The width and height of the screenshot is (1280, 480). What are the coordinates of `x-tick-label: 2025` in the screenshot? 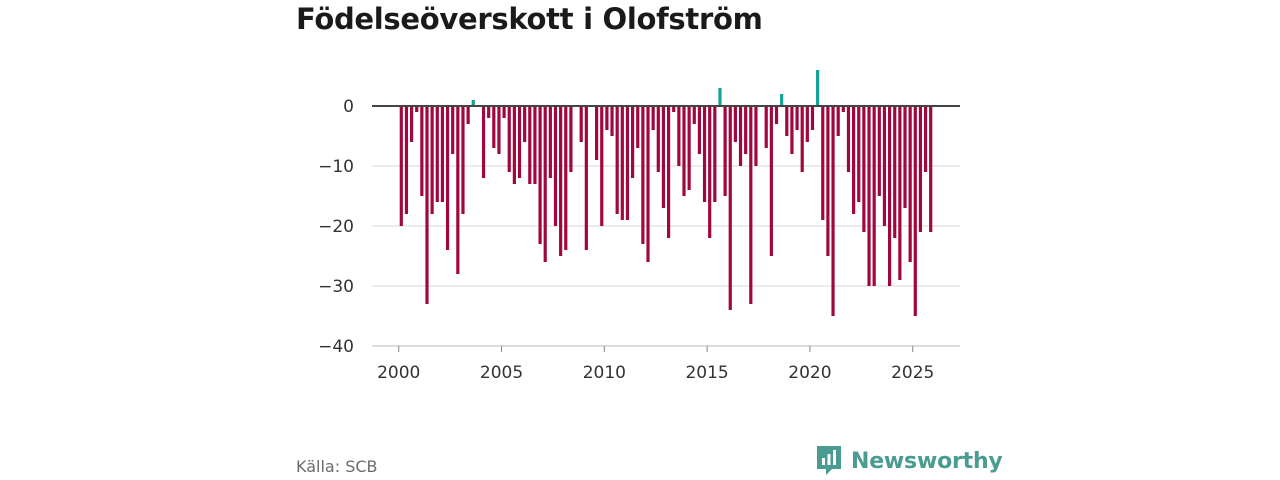 It's located at (912, 373).